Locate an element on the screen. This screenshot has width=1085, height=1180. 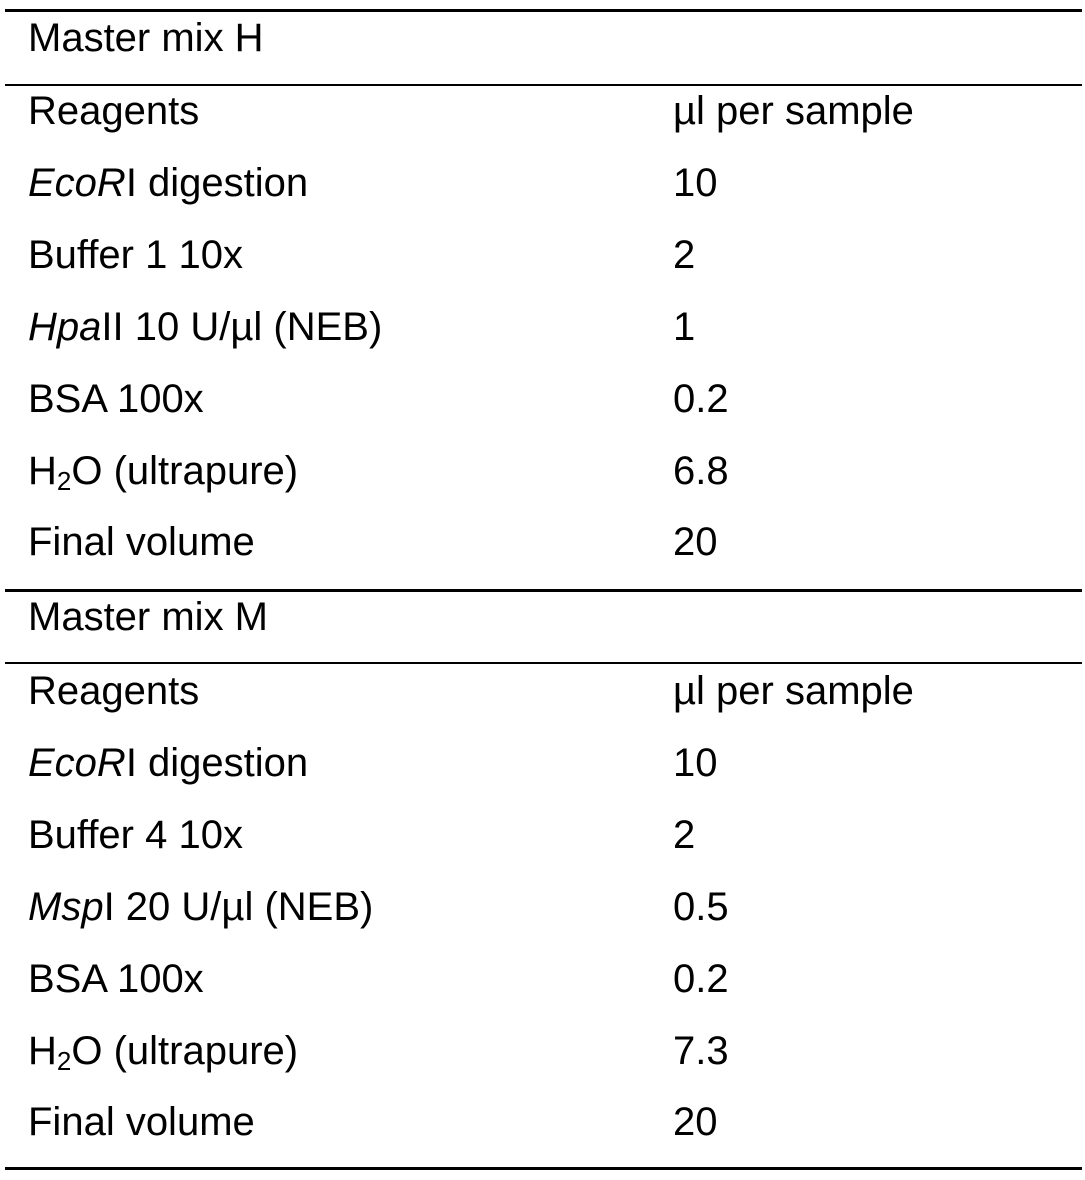
reagent-cell: HpaII 10 U/µl (NEB) is located at coordinates (205, 327).